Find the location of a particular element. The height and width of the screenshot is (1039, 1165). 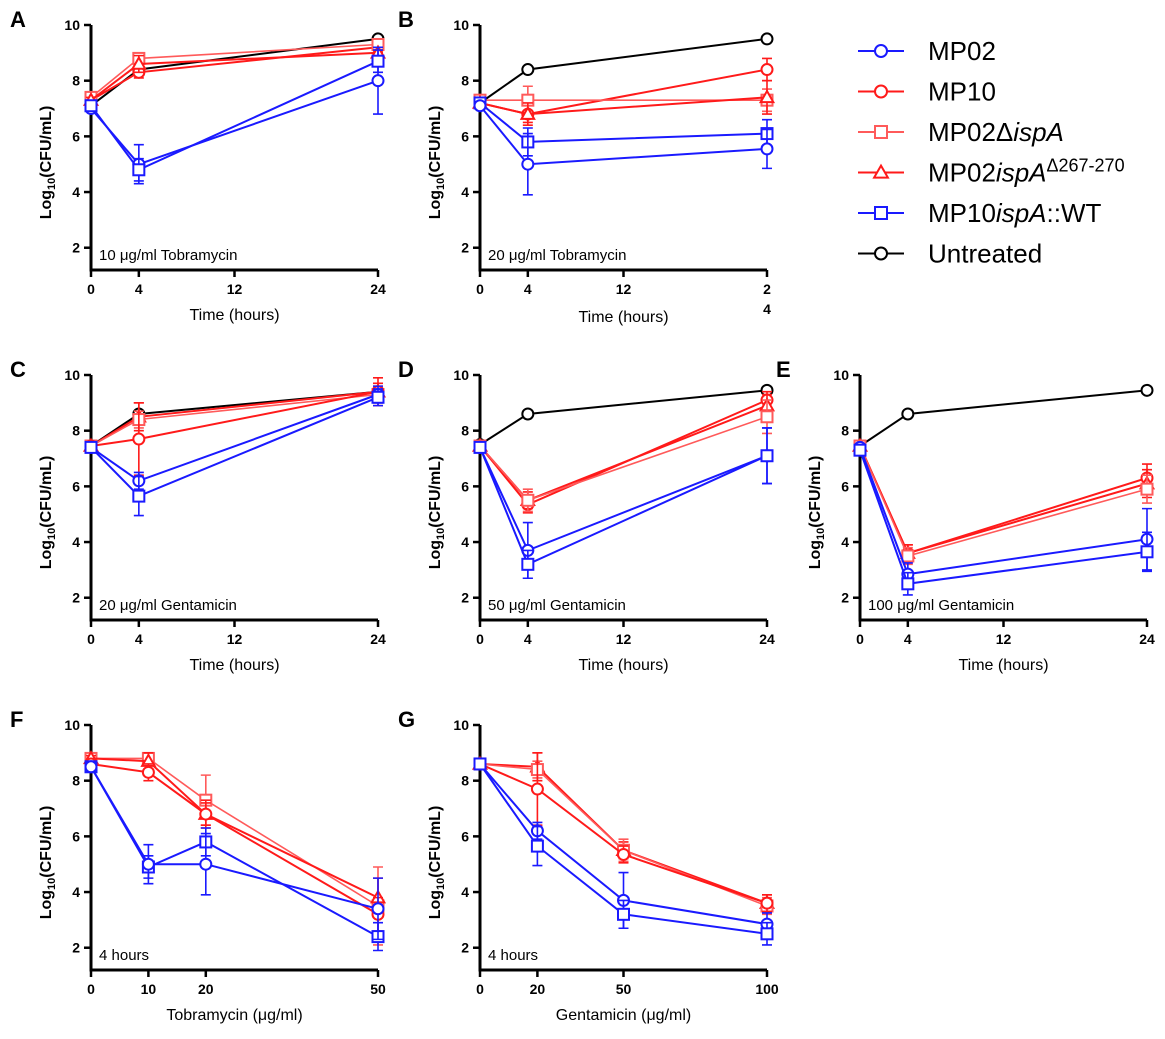

x-axis-title: Tobramycin (μg/ml) is located at coordinates (234, 1015).